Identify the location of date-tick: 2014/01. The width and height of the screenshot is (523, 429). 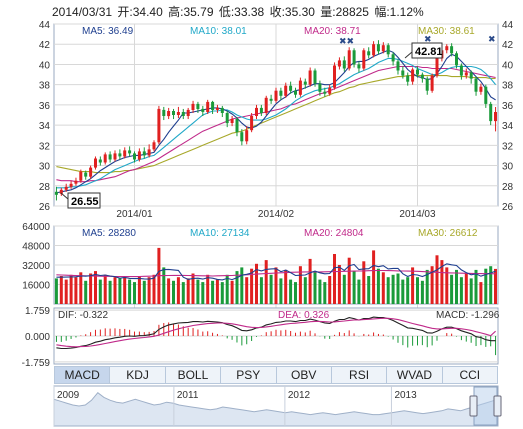
(134, 214).